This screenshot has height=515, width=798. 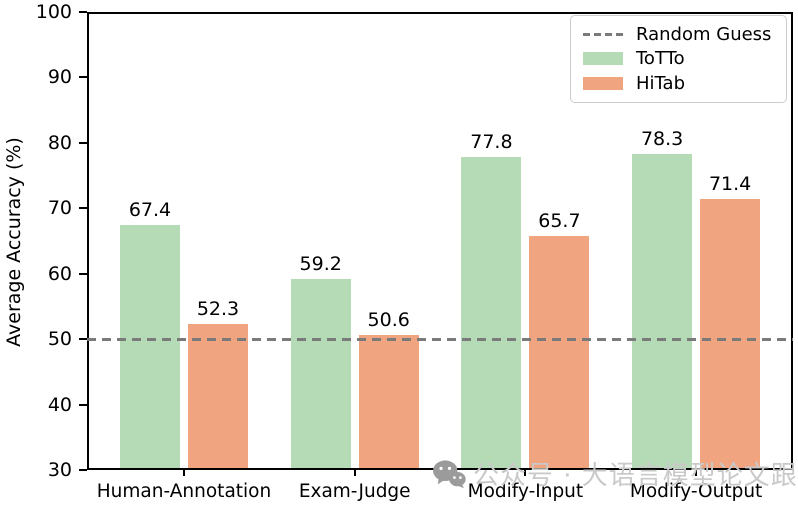 I want to click on legend-item-random-guess: Random Guess, so click(x=679, y=34).